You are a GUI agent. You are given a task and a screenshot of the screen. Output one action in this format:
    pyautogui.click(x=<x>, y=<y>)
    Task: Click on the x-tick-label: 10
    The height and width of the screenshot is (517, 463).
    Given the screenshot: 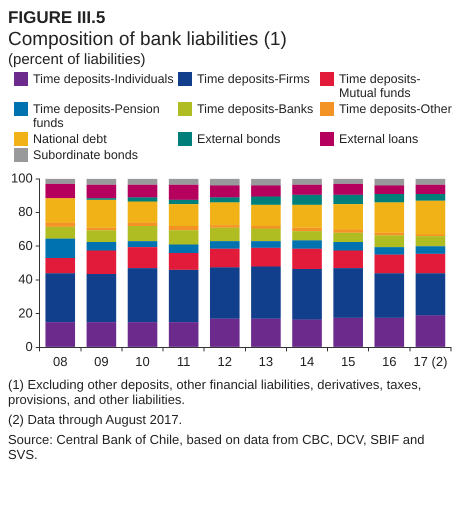 What is the action you would take?
    pyautogui.click(x=142, y=361)
    